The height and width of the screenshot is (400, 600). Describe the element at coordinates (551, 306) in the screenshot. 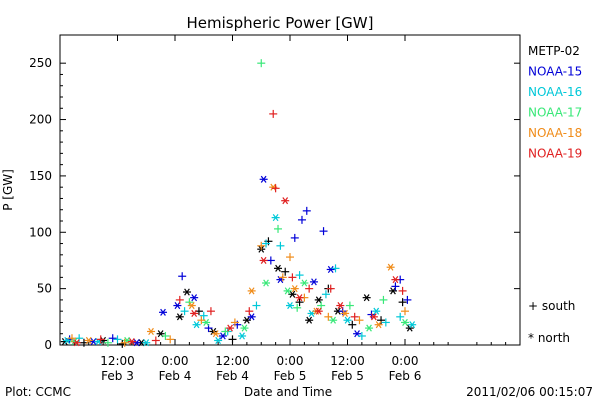

I see `legend-marker-south: + south` at that location.